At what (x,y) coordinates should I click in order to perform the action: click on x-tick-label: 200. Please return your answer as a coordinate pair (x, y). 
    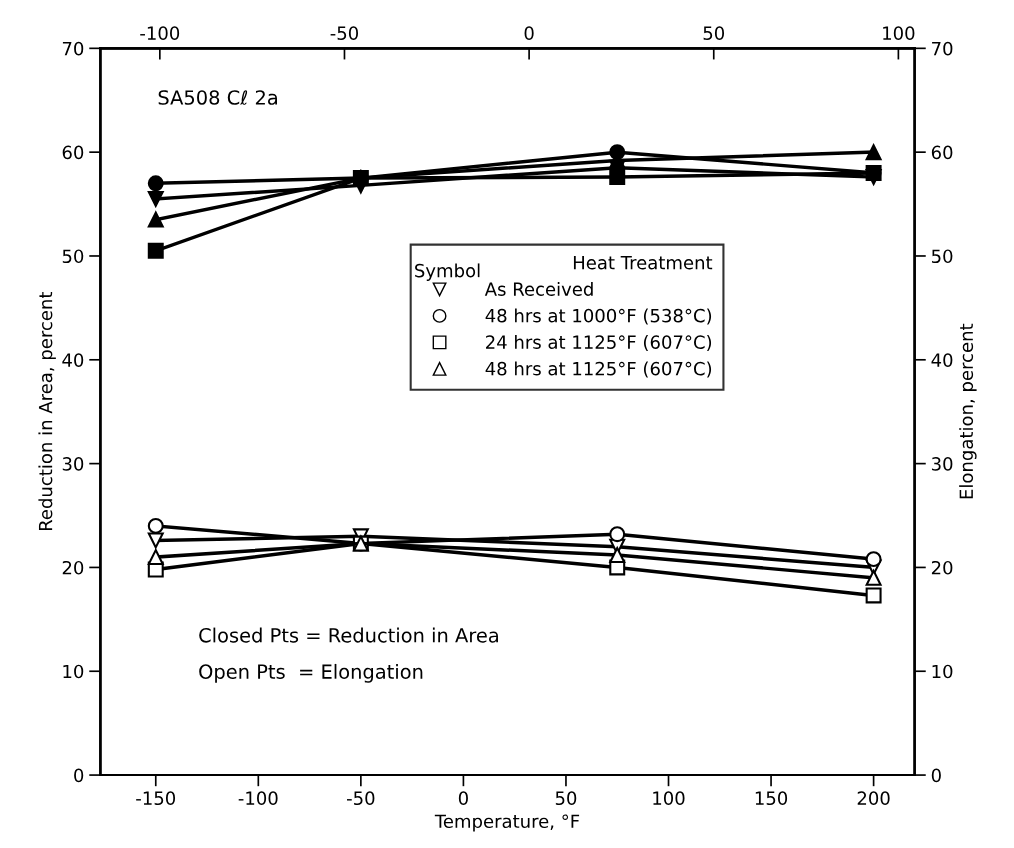
    Looking at the image, I should click on (873, 798).